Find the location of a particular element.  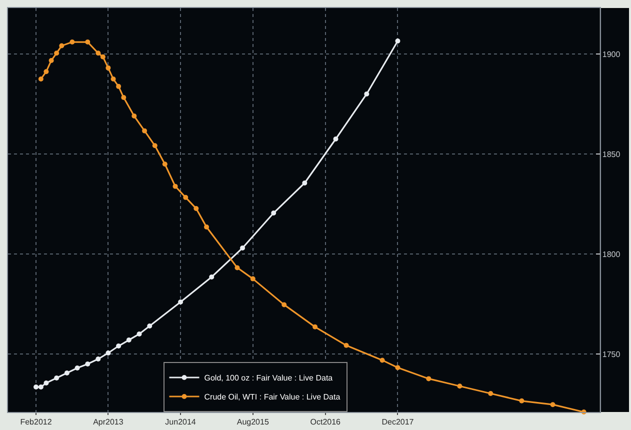

y-tick-label: 1850 is located at coordinates (611, 154).